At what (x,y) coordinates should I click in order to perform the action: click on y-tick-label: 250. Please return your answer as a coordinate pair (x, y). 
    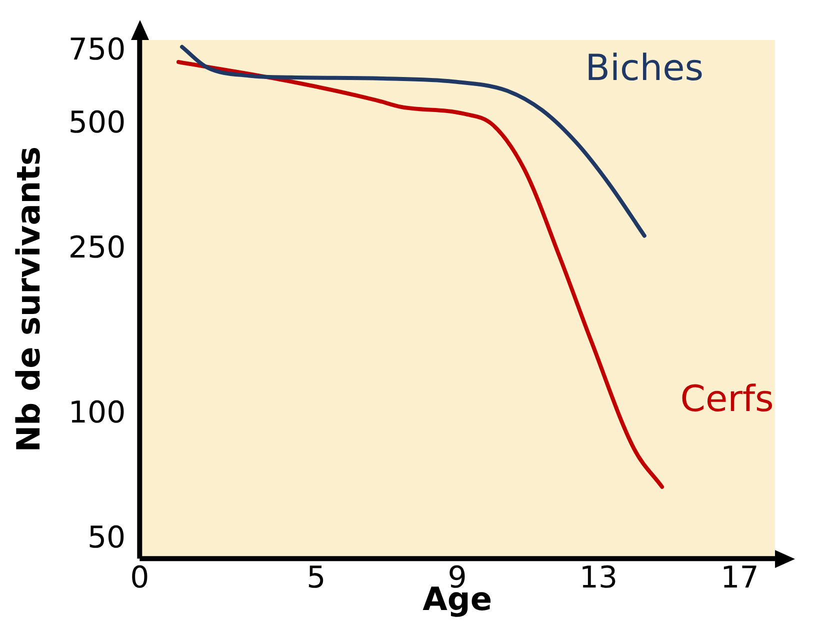
    Looking at the image, I should click on (97, 248).